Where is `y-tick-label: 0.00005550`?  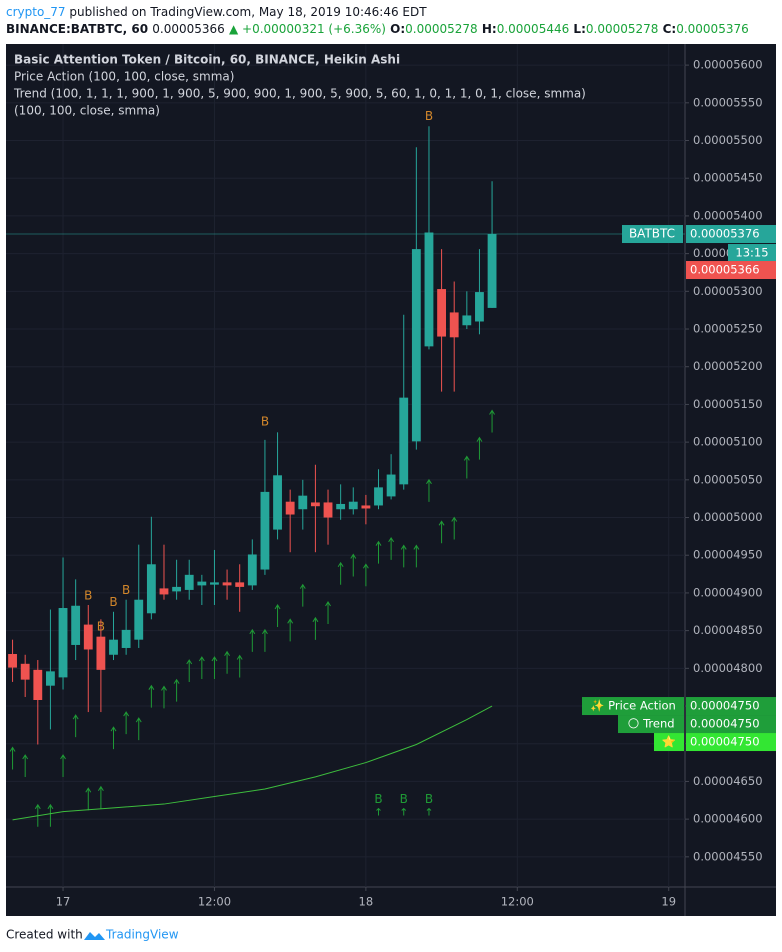
y-tick-label: 0.00005550 is located at coordinates (728, 102).